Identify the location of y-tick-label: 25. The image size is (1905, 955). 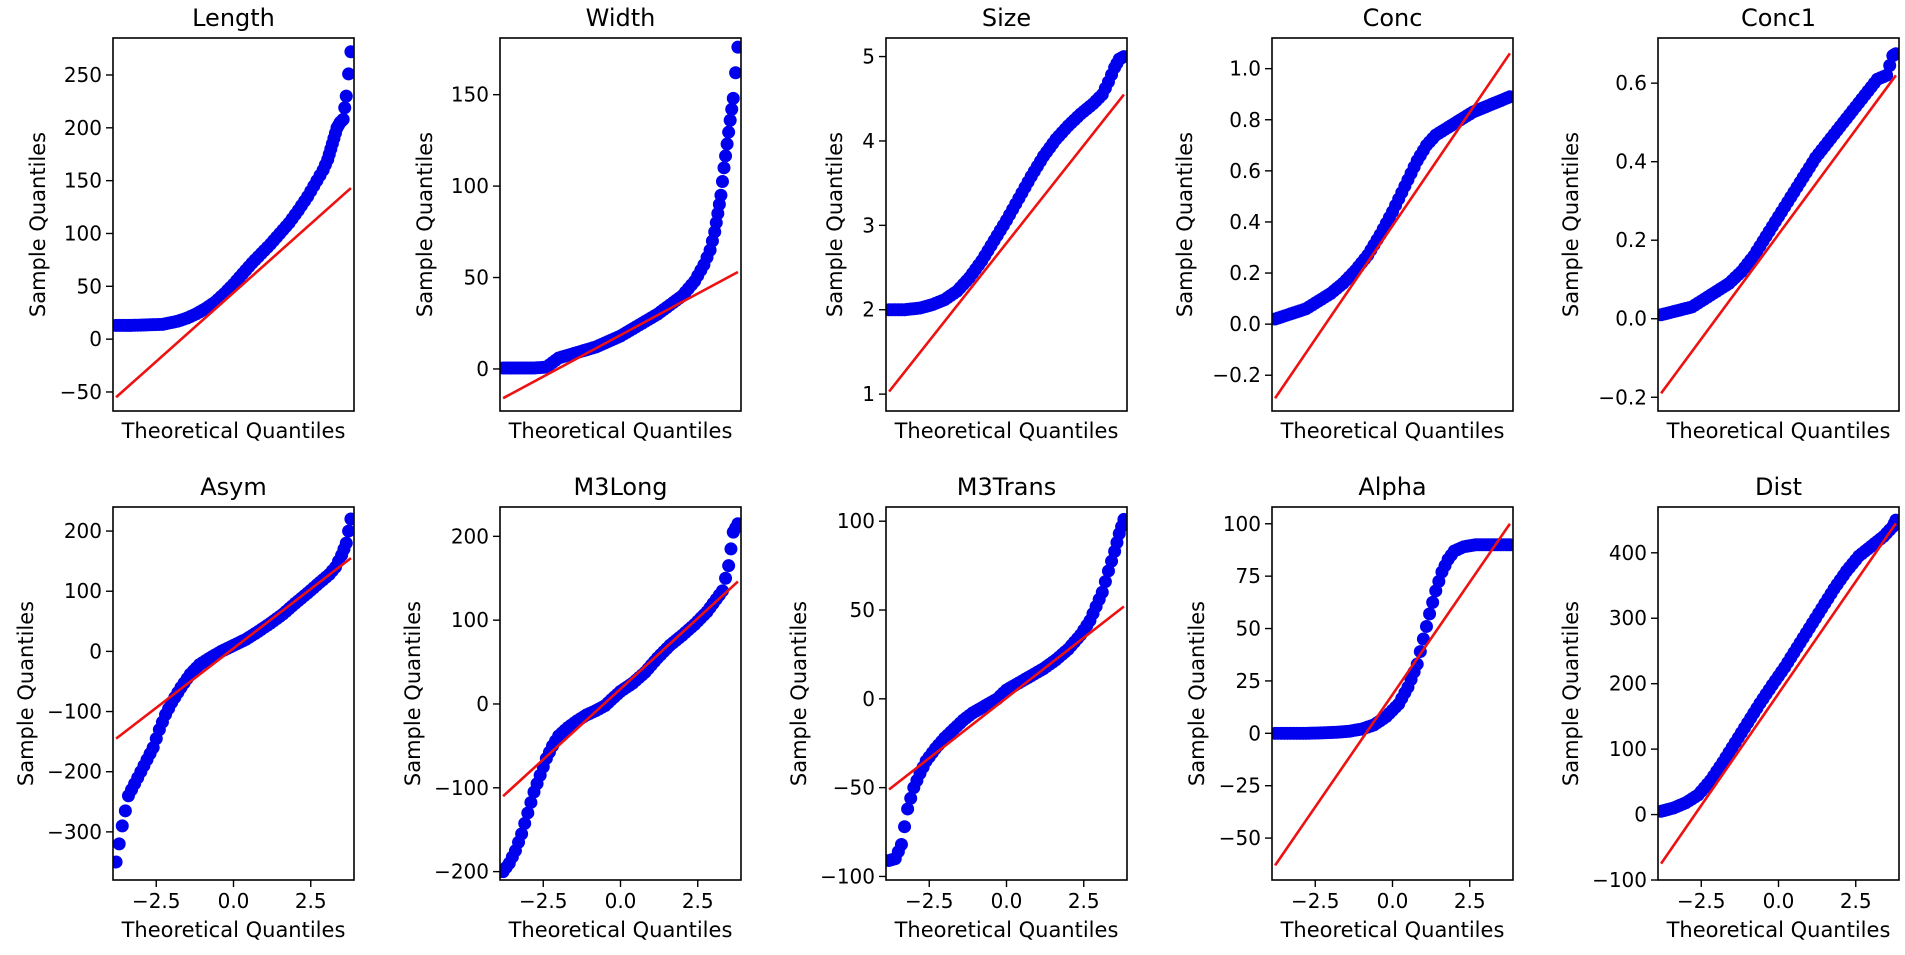
(1248, 681).